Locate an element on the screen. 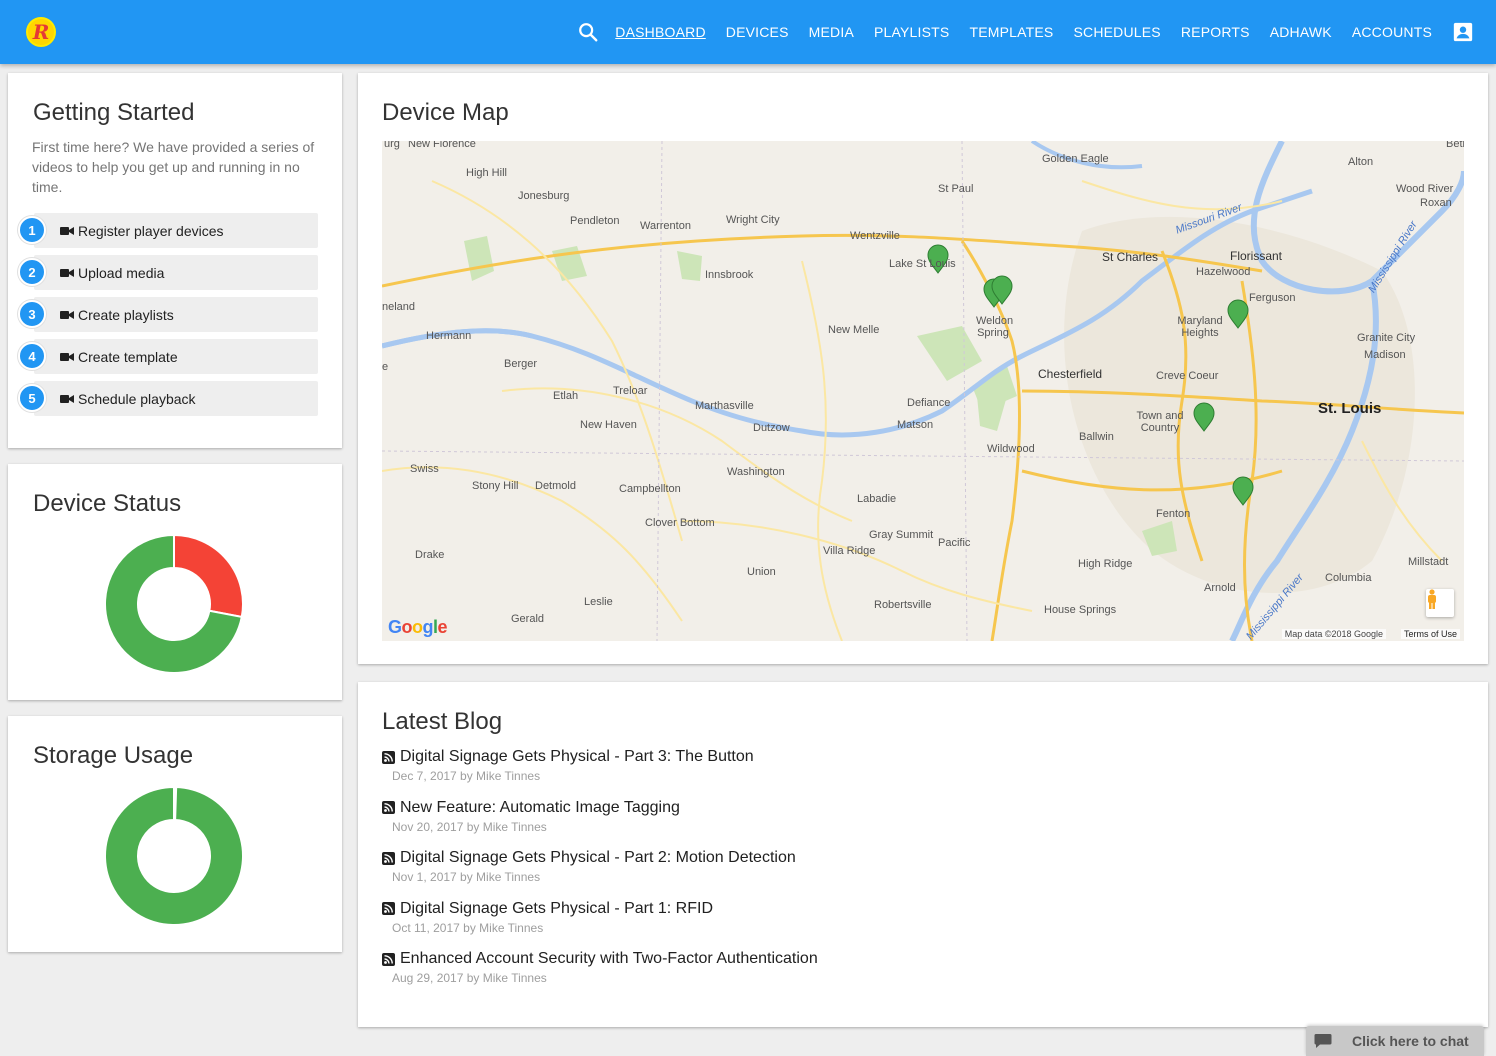  step-number: 3 is located at coordinates (32, 314).